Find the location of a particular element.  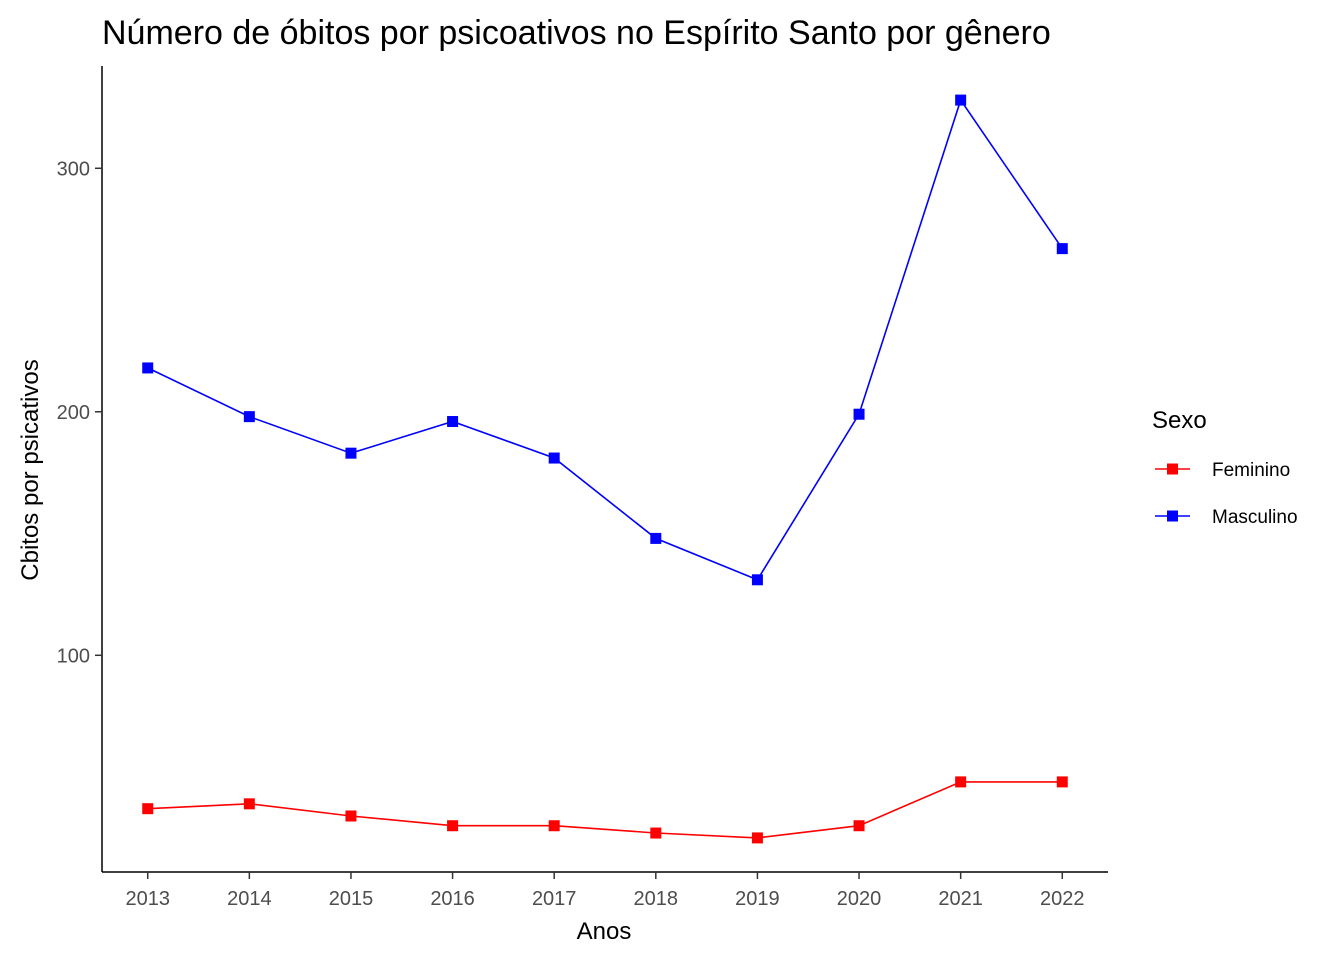

y-tick-label: 200 is located at coordinates (73, 413).